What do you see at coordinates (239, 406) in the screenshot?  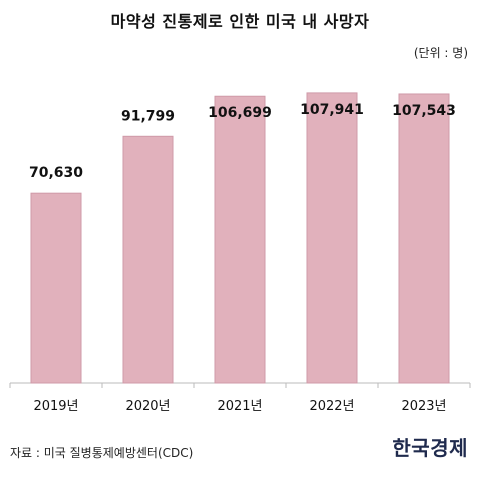 I see `x-tick-label: 2021년` at bounding box center [239, 406].